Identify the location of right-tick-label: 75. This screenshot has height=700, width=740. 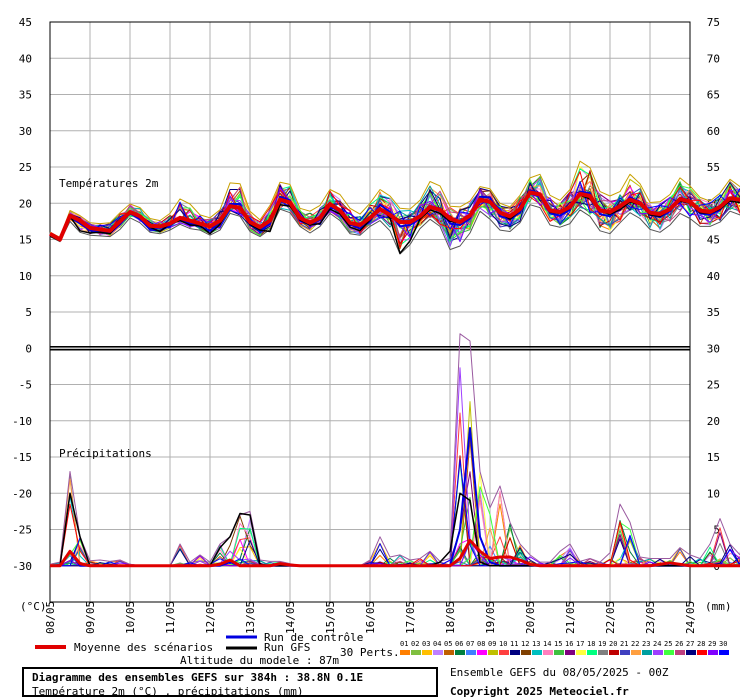
(713, 22).